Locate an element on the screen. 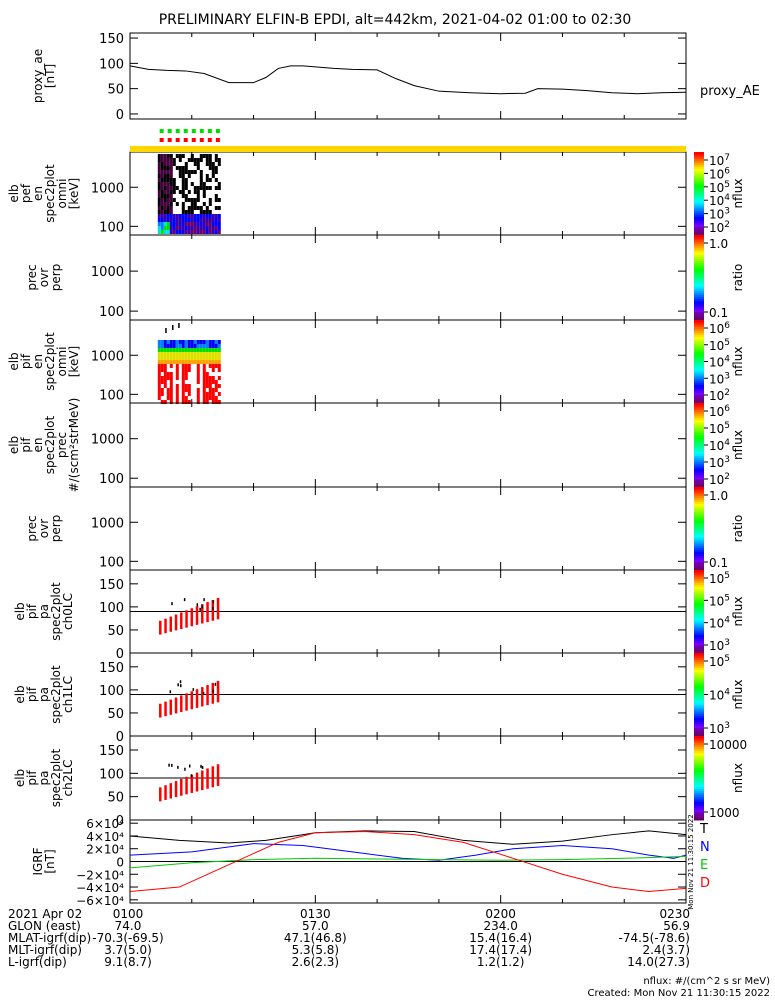  ephemeris-label: GLON (east) is located at coordinates (44, 926).